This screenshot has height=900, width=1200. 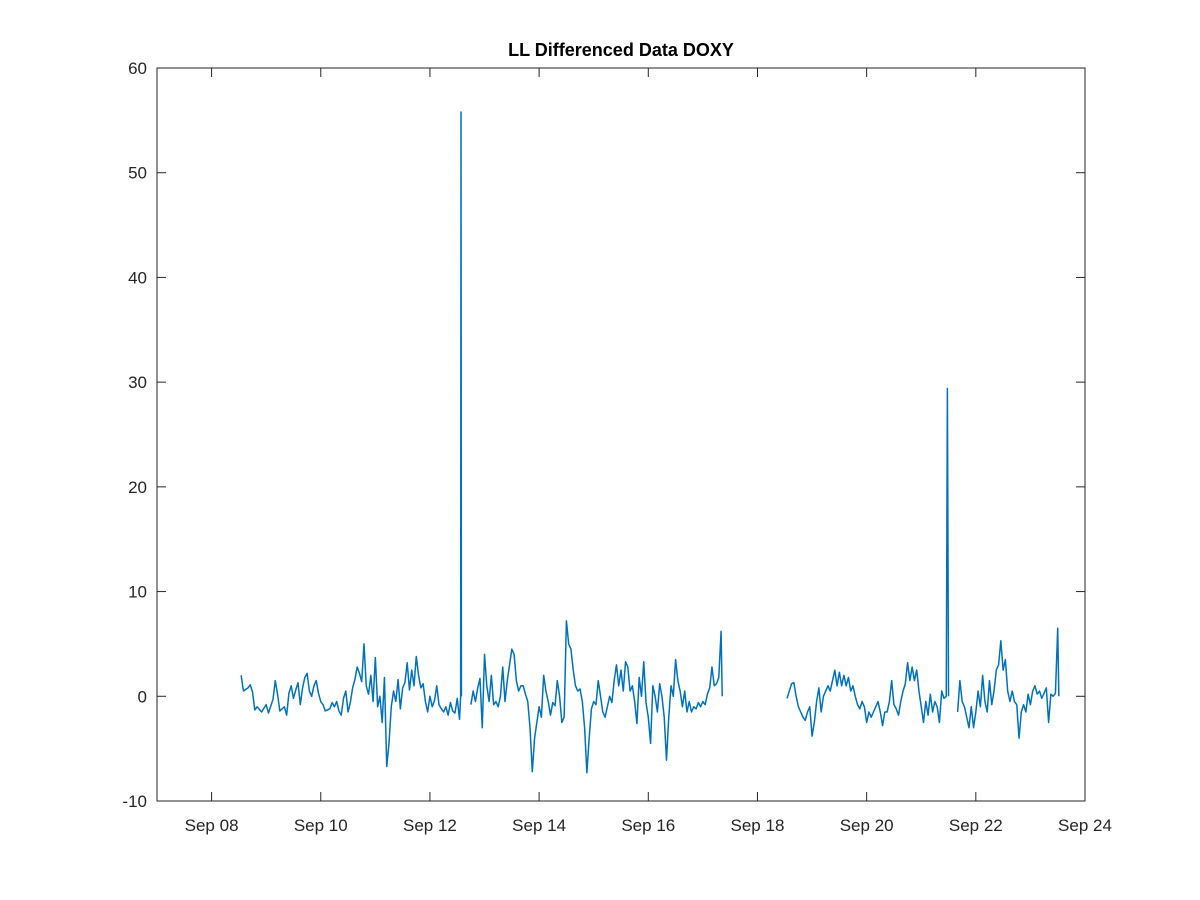 I want to click on x-tick-label: Sep 22, so click(x=976, y=825).